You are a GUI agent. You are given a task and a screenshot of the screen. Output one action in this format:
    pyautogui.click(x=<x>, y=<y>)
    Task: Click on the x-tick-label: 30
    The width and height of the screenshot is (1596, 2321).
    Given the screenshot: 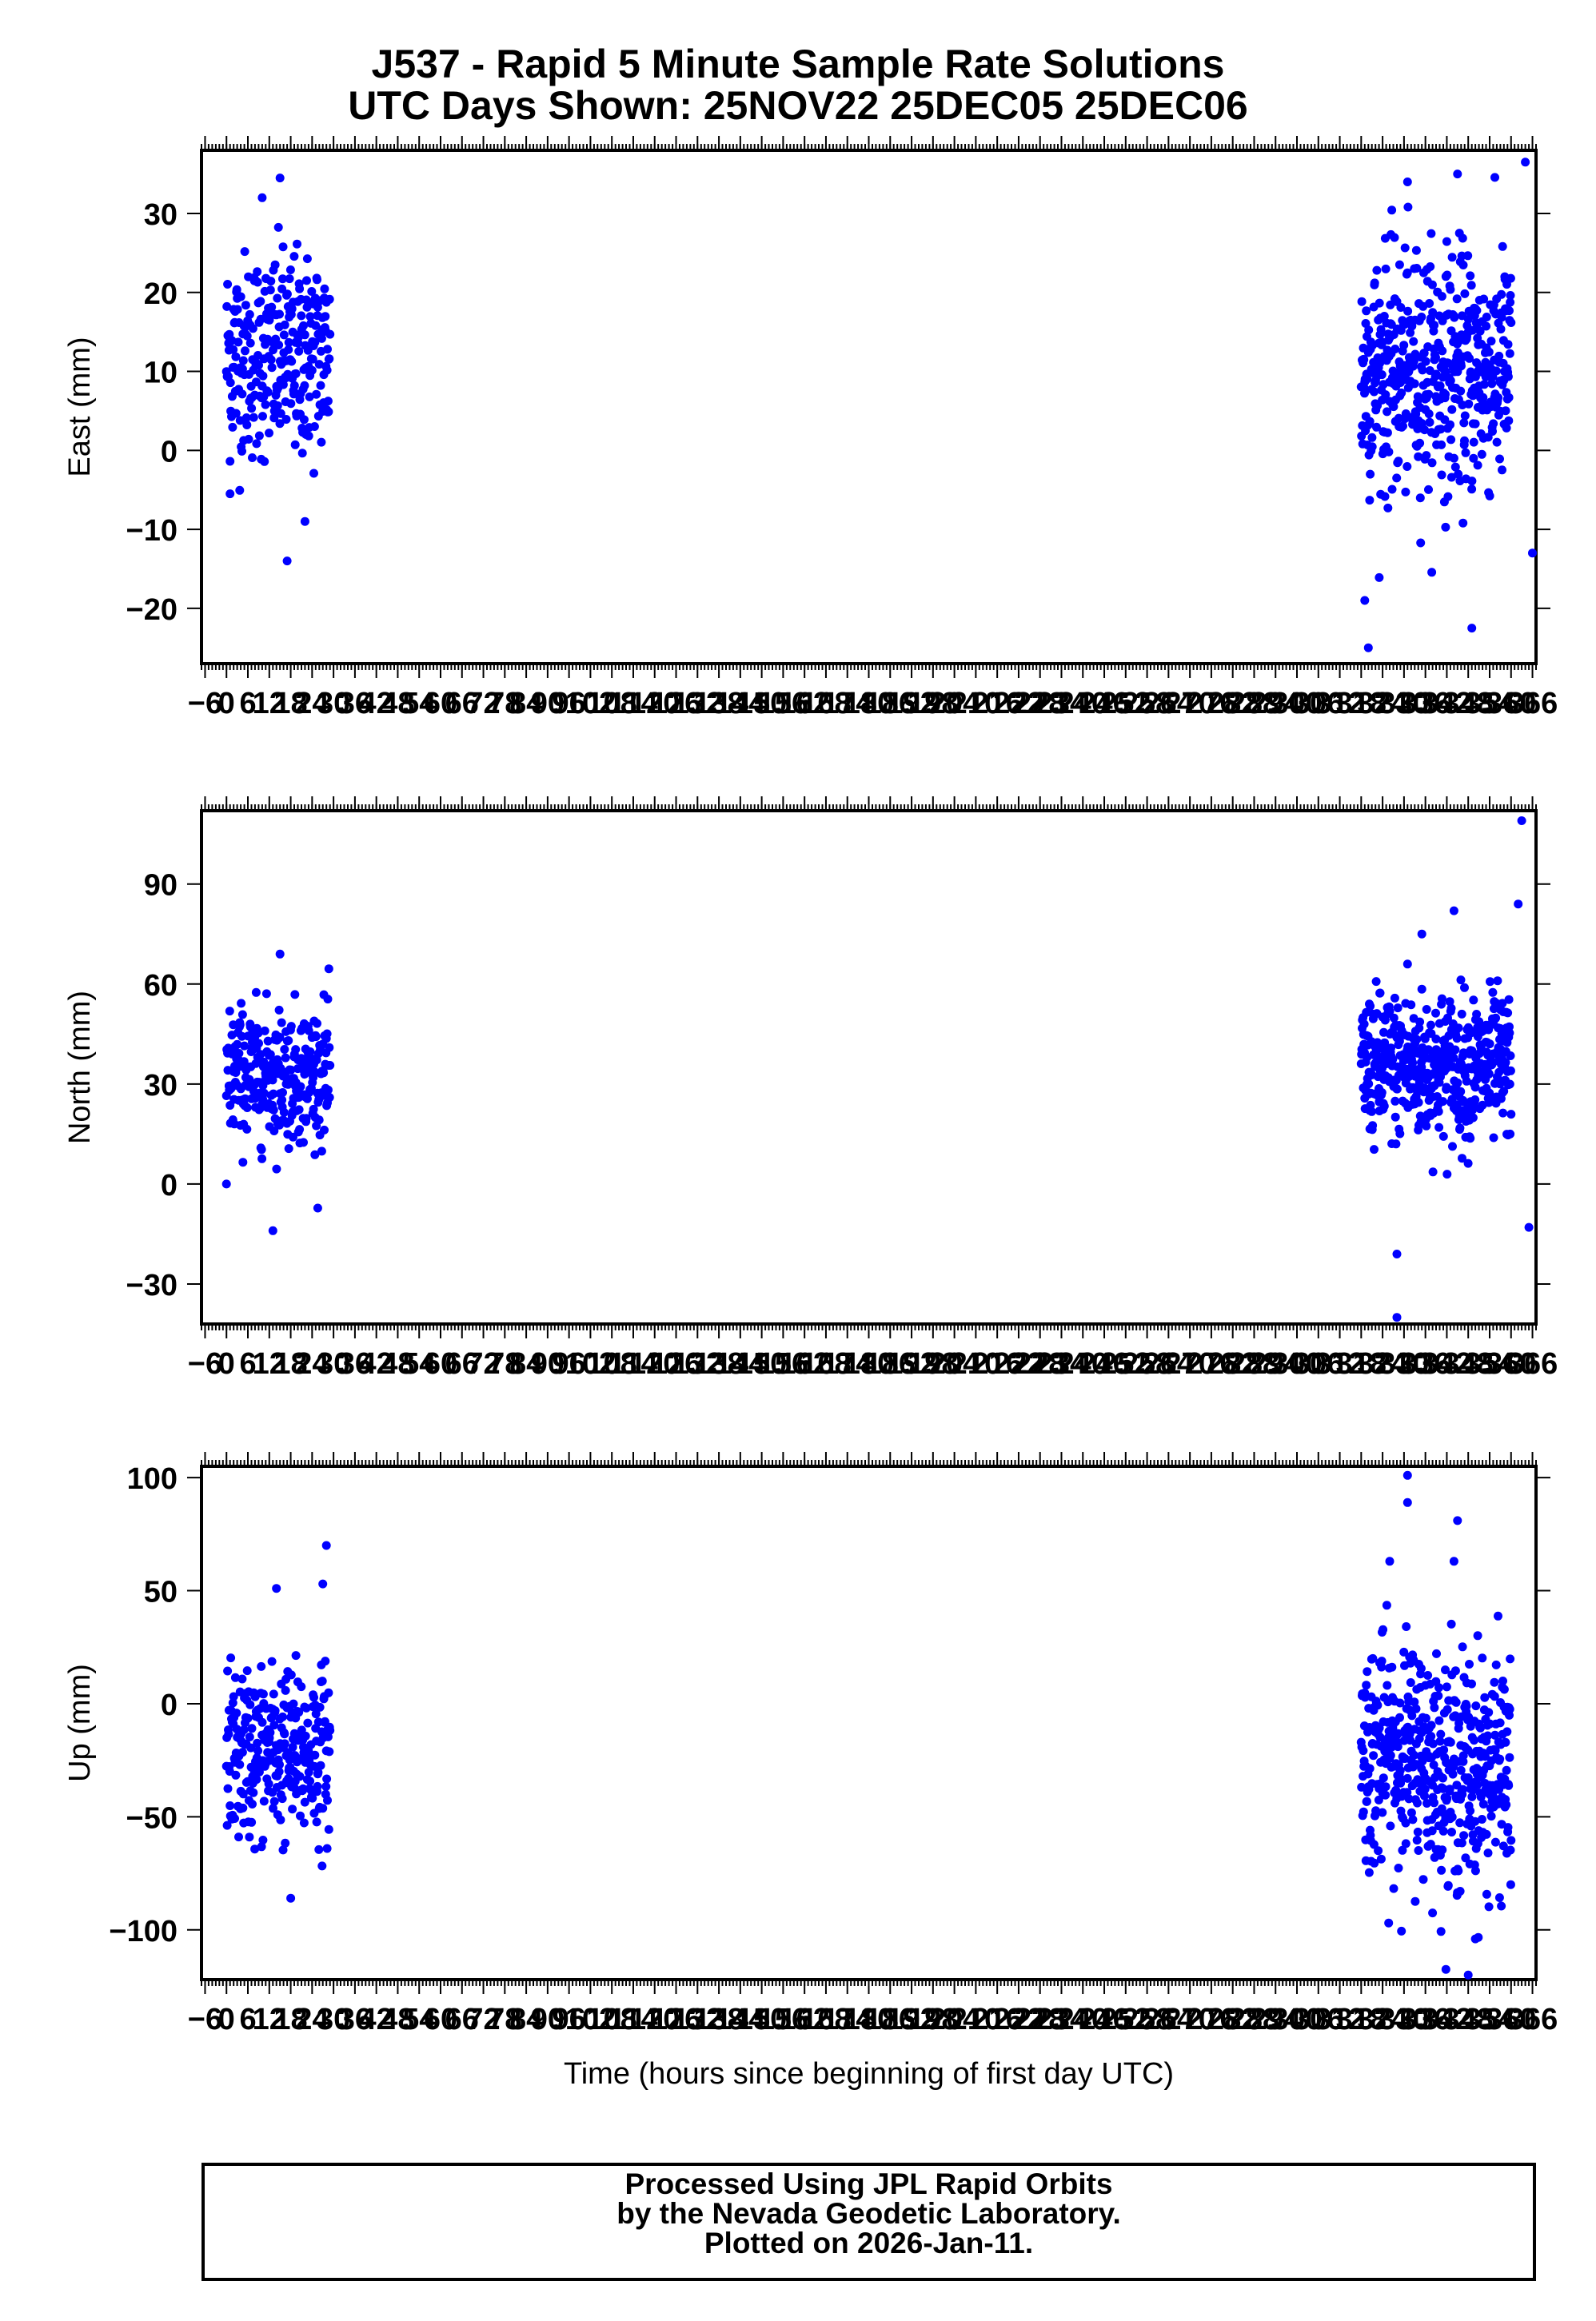 What is the action you would take?
    pyautogui.click(x=333, y=704)
    